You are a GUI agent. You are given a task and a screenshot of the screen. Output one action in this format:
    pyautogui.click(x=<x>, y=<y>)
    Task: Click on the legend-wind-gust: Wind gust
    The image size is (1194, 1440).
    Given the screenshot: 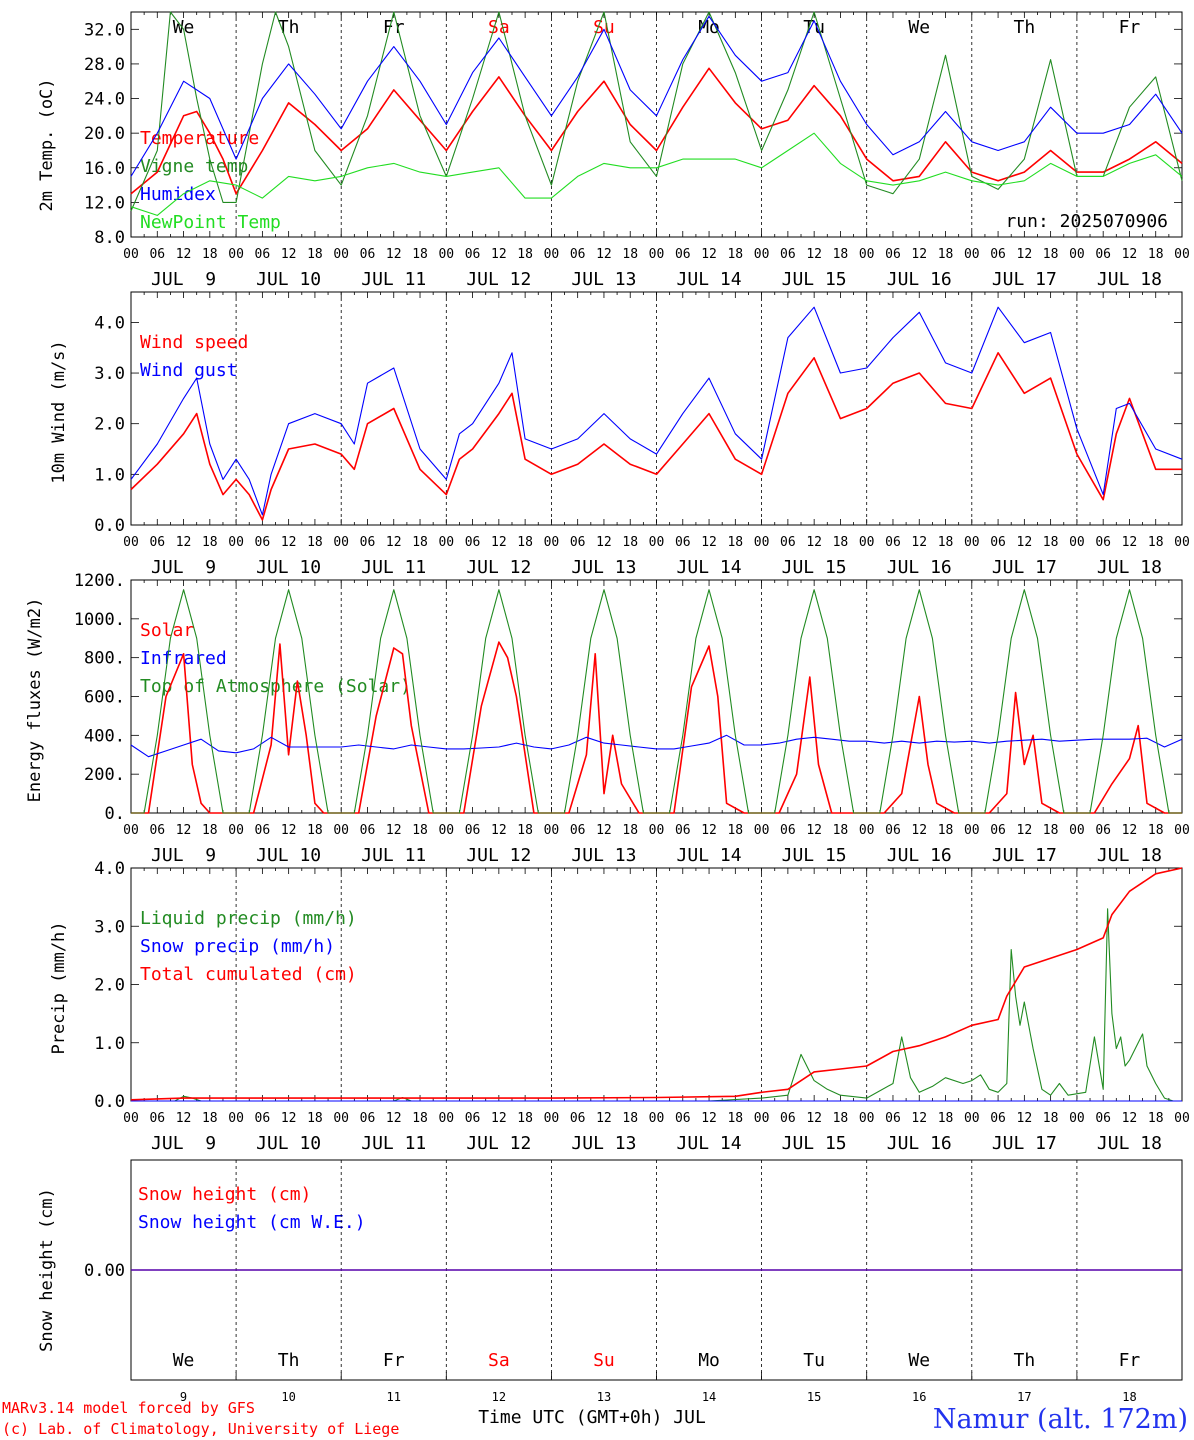 What is the action you would take?
    pyautogui.click(x=189, y=370)
    